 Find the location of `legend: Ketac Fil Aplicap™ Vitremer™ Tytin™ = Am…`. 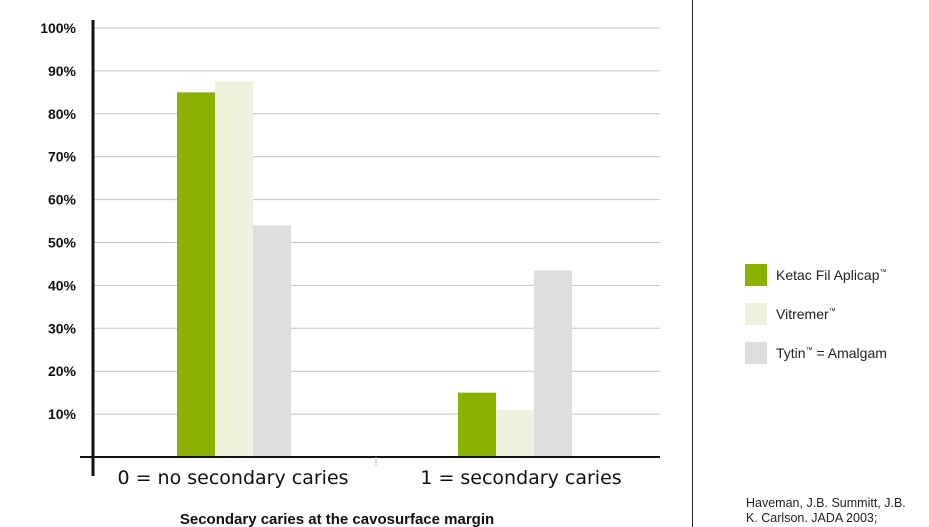

legend: Ketac Fil Aplicap™ Vitremer™ Tytin™ = Am… is located at coordinates (816, 322).